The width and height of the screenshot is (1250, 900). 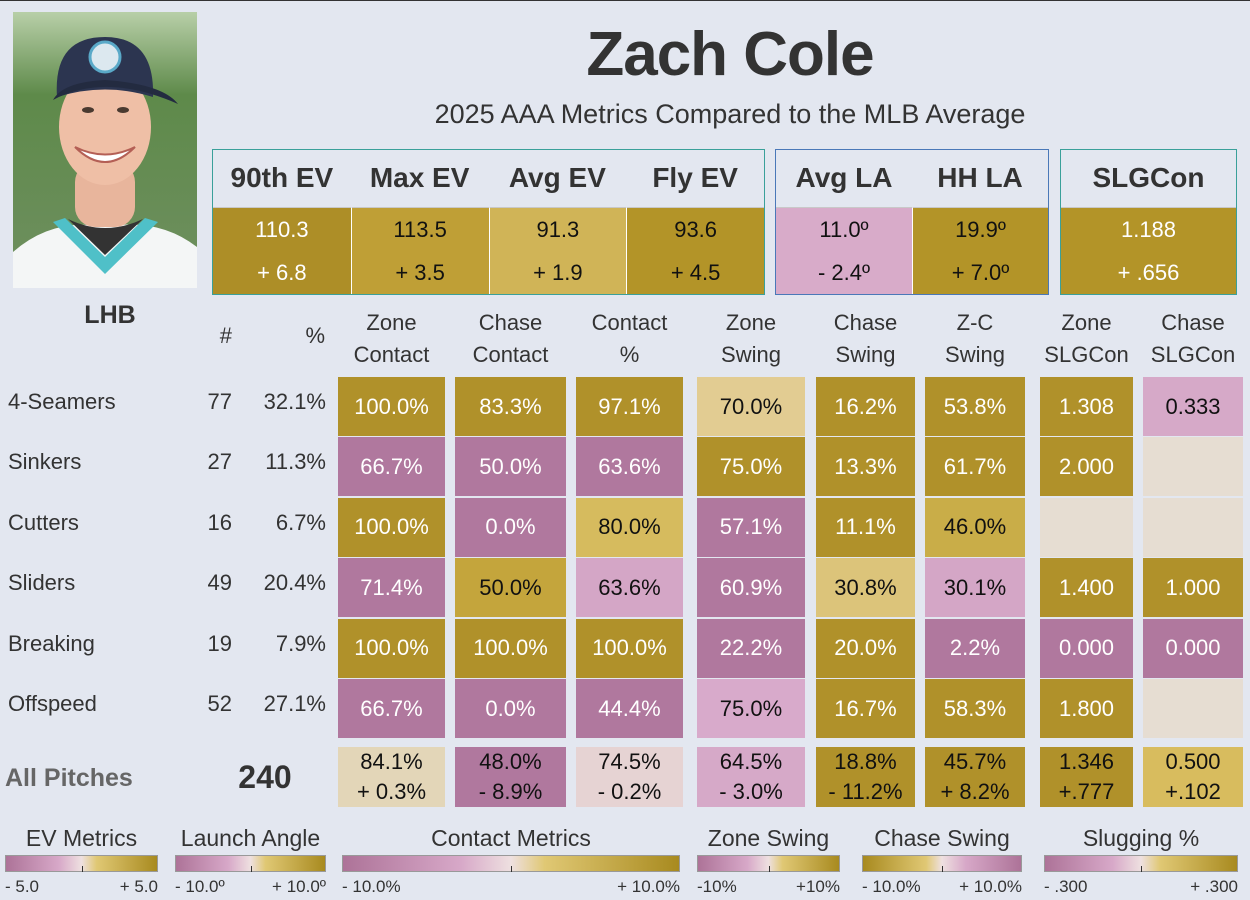 What do you see at coordinates (695, 177) in the screenshot?
I see `metric-label: Fly EV` at bounding box center [695, 177].